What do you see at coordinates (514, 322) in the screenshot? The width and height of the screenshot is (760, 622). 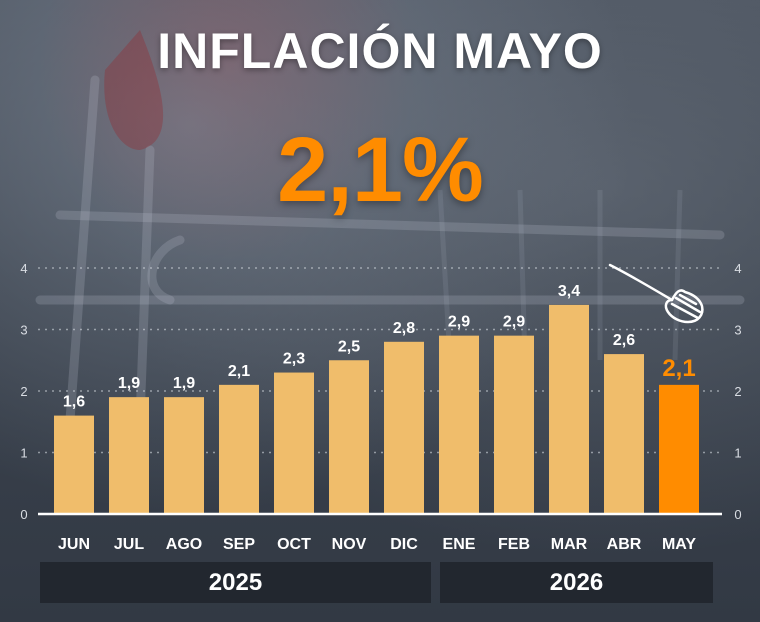 I see `value-label-feb: 2,9` at bounding box center [514, 322].